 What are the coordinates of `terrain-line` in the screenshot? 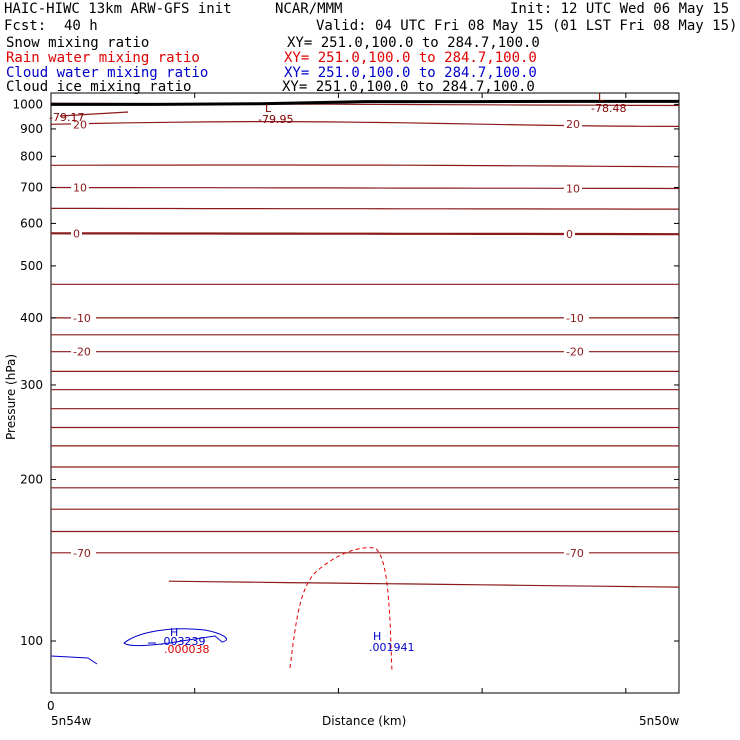 It's located at (365, 102).